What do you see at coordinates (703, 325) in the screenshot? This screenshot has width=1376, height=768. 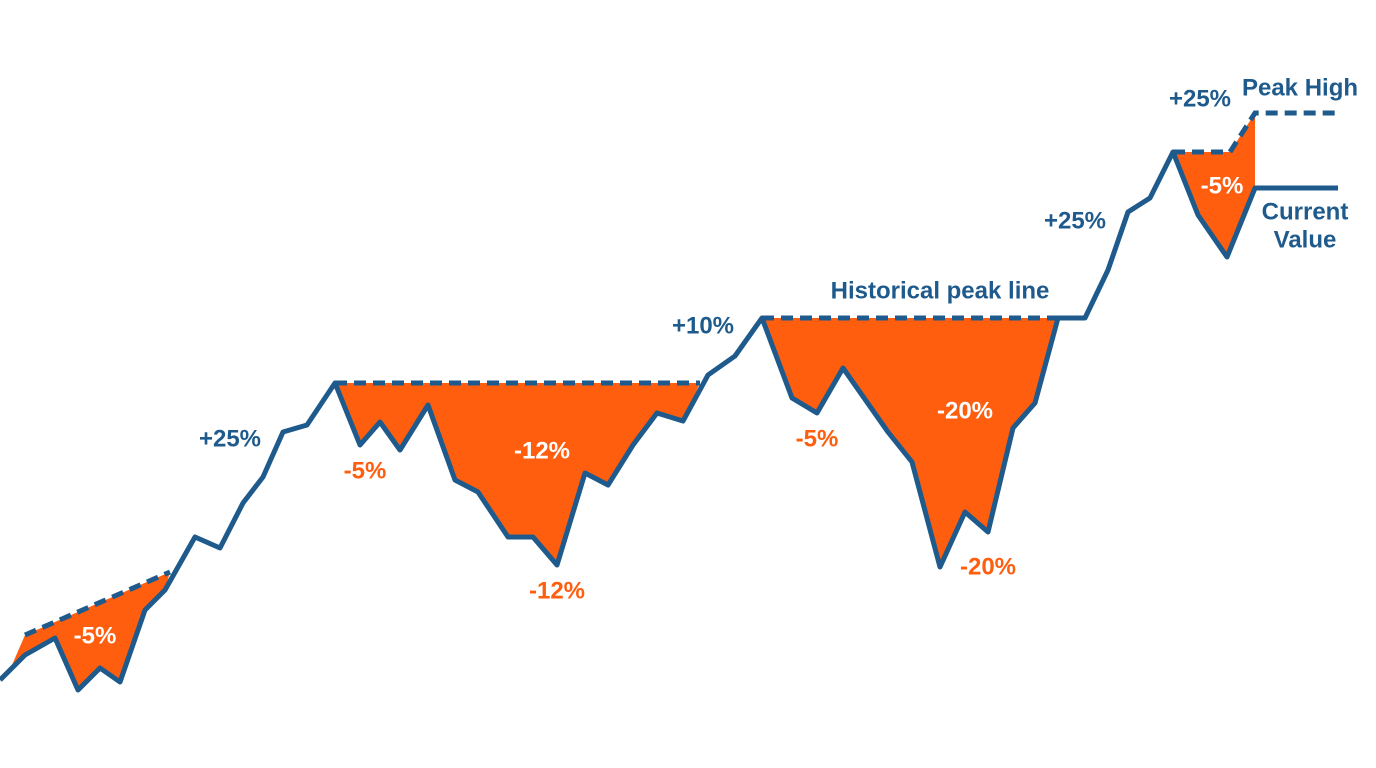 I see `gain-label: +10%` at bounding box center [703, 325].